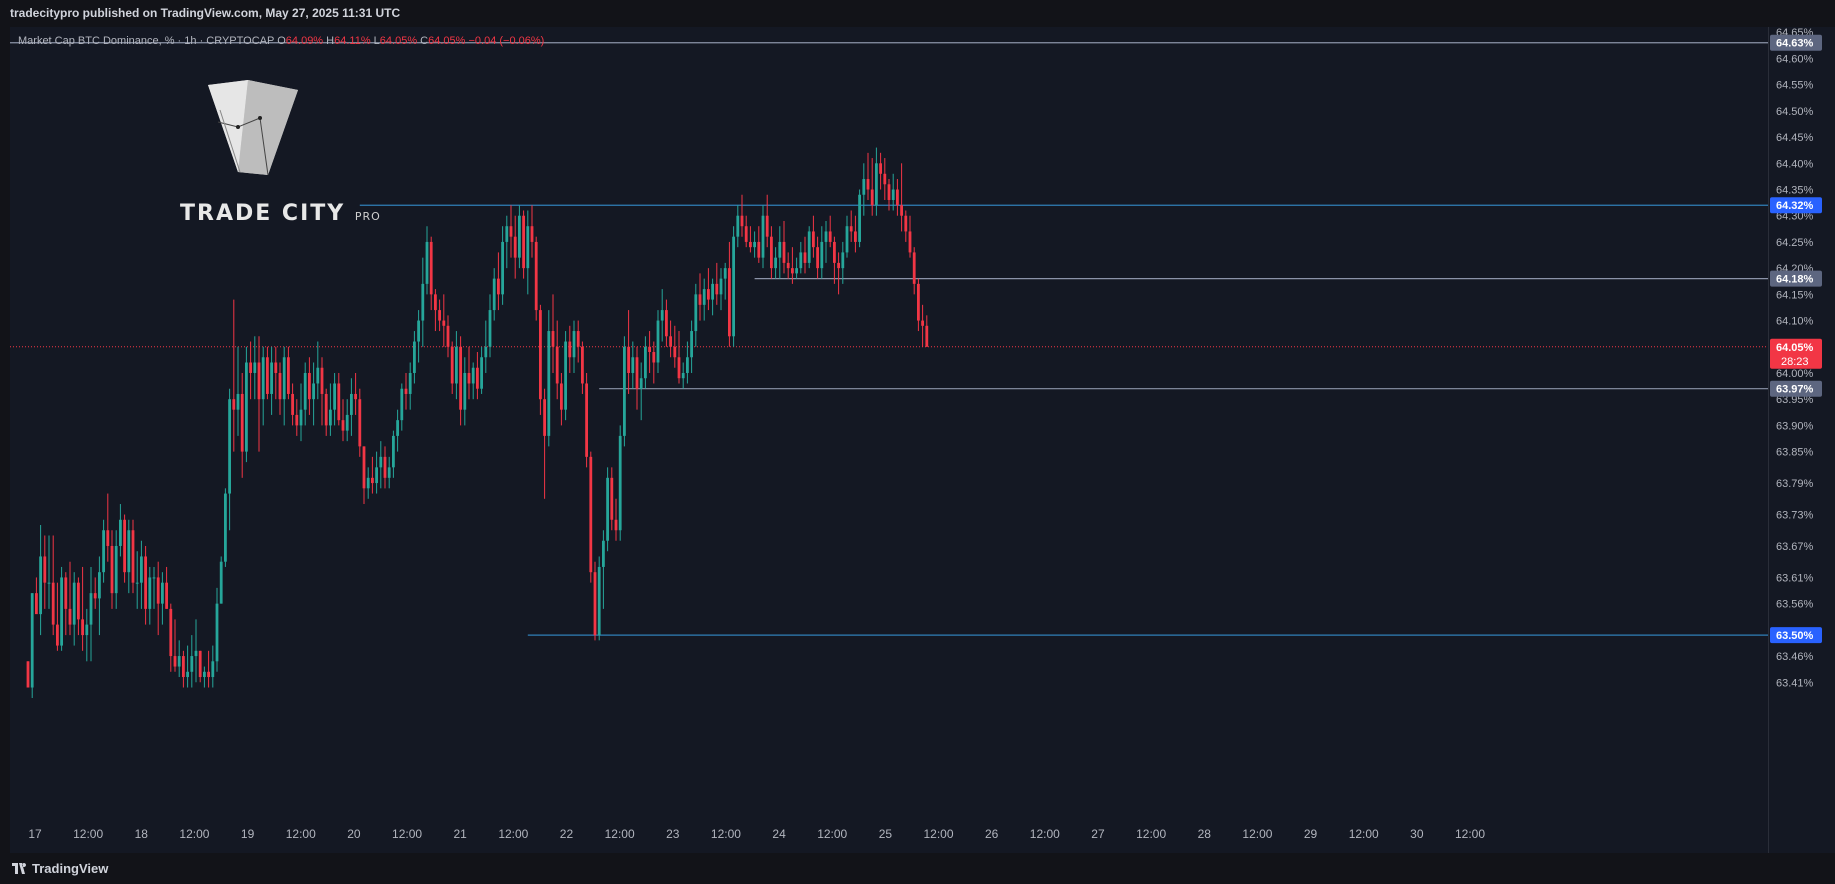  Describe the element at coordinates (1795, 374) in the screenshot. I see `y-tick-label: 64.00%` at that location.